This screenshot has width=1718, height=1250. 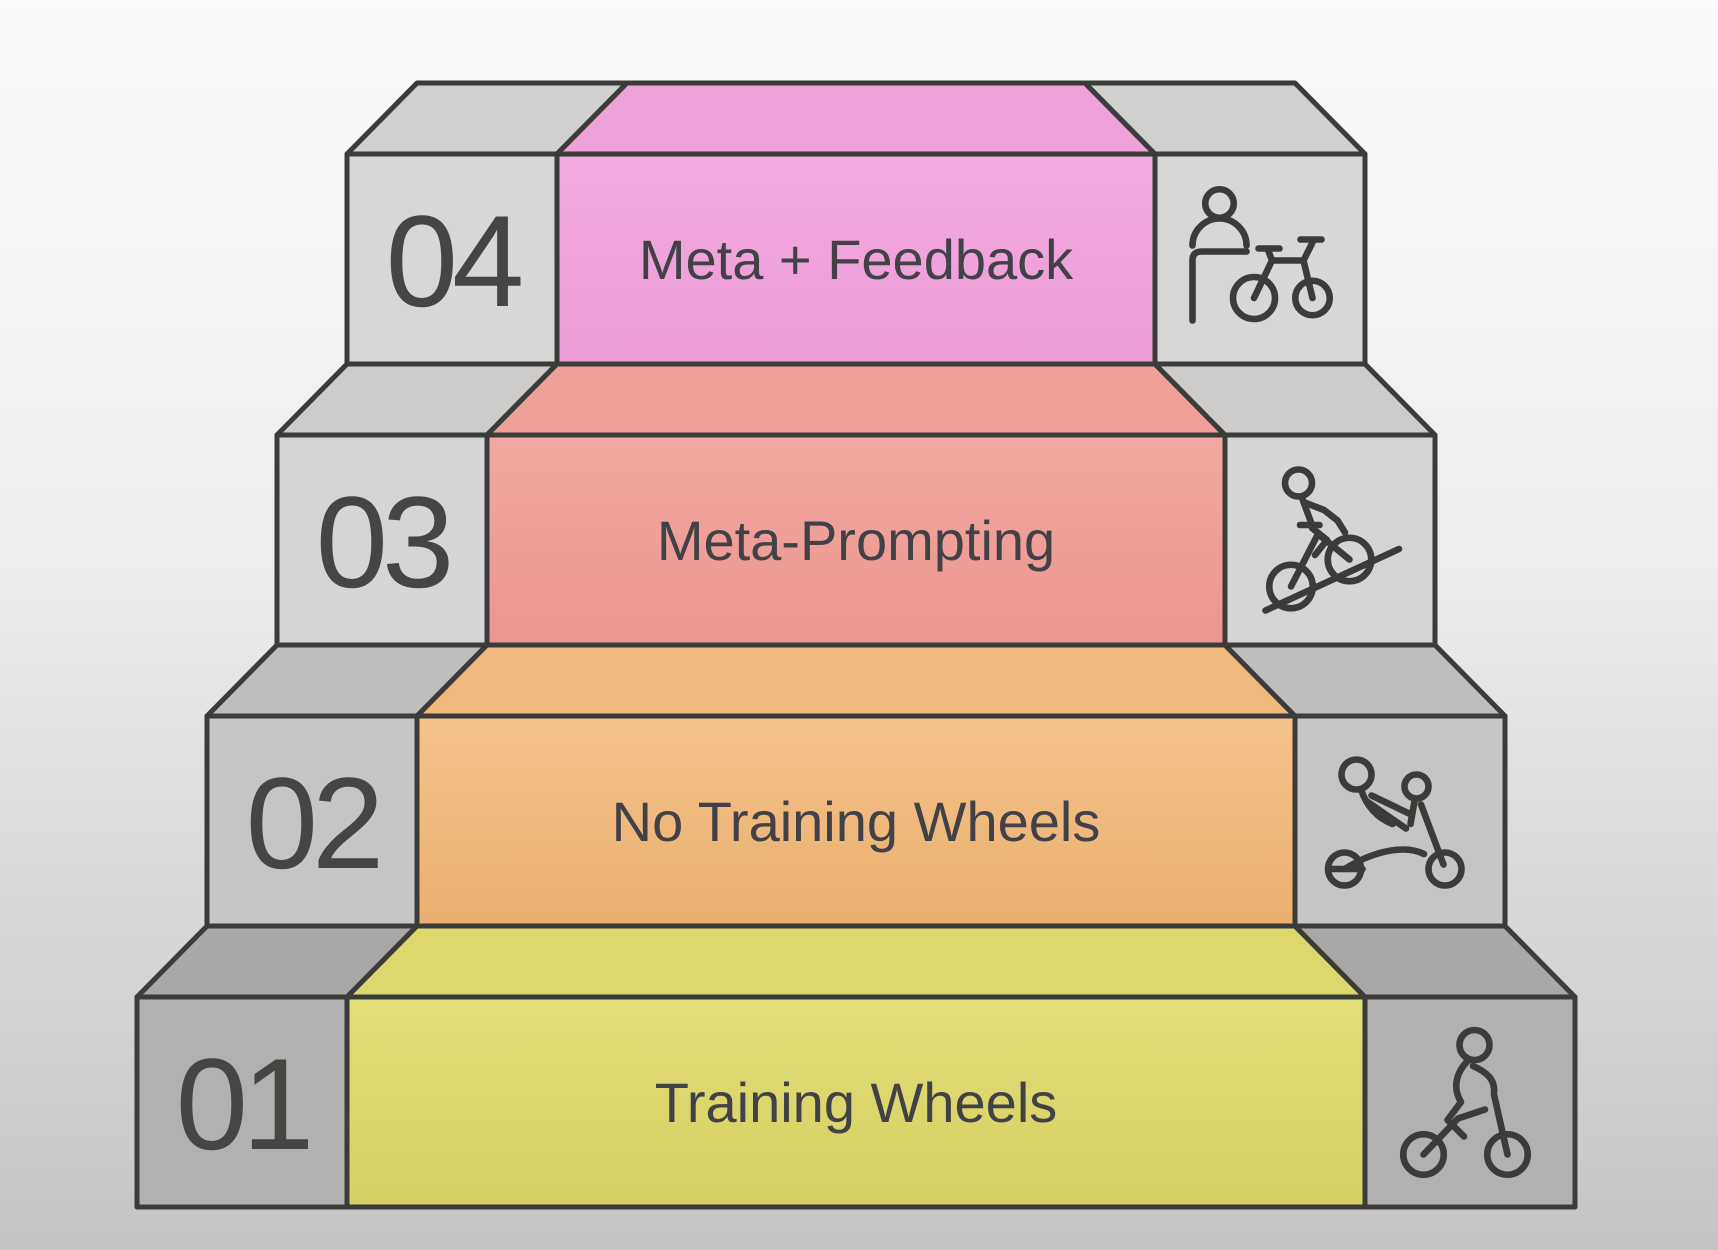 I want to click on step-02-number: 02, so click(x=312, y=823).